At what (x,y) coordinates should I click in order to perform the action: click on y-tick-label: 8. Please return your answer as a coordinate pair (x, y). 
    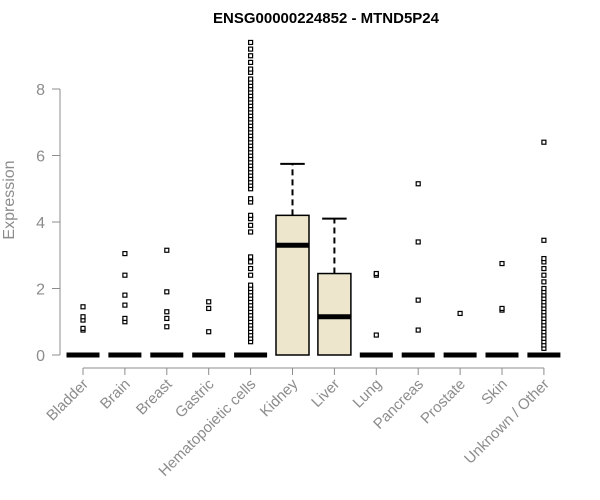
    Looking at the image, I should click on (40, 90).